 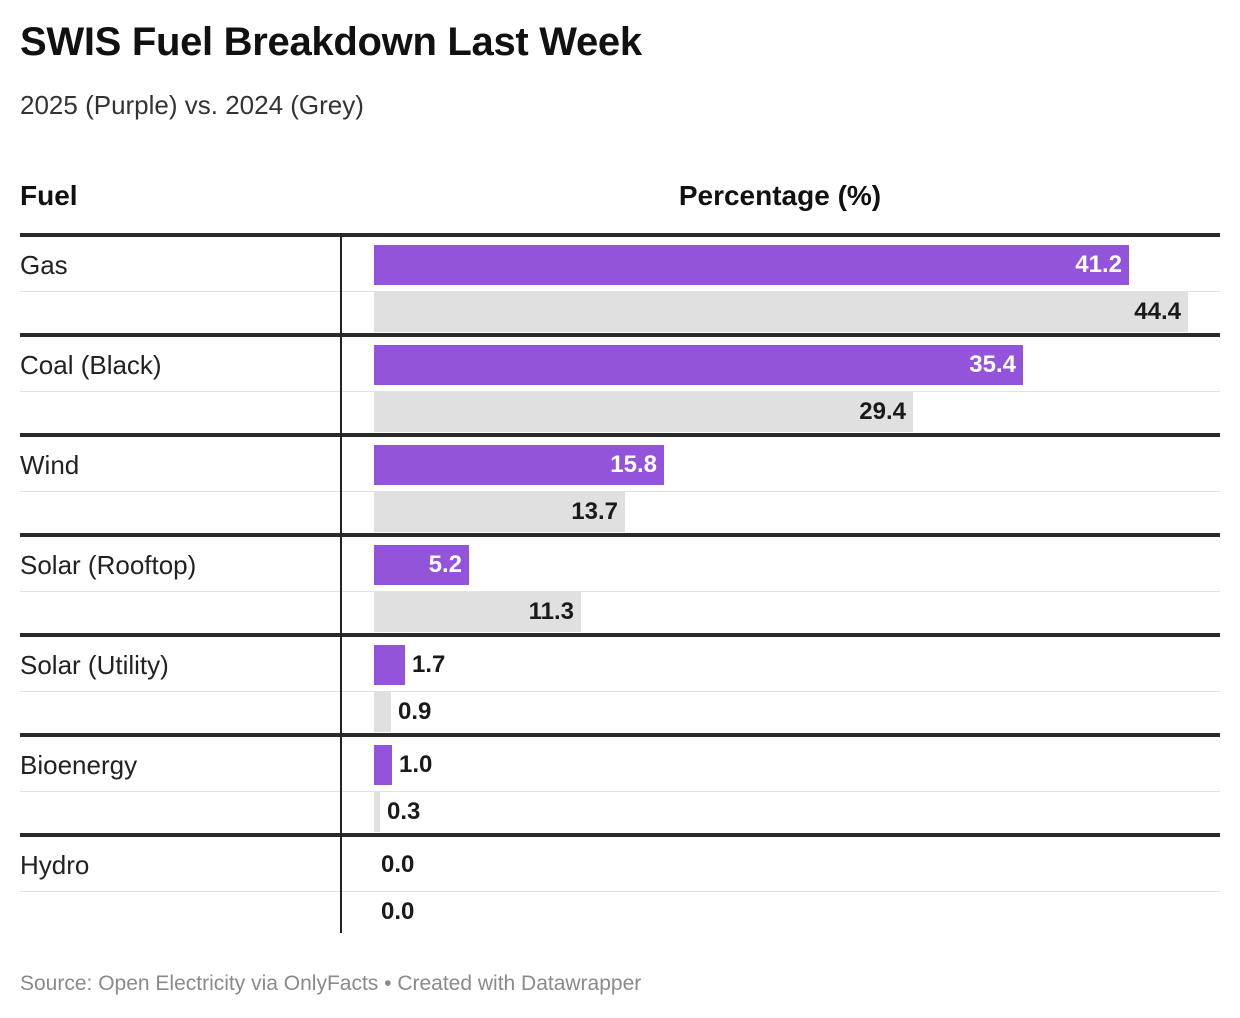 I want to click on fuel-label: Gas, so click(x=44, y=265).